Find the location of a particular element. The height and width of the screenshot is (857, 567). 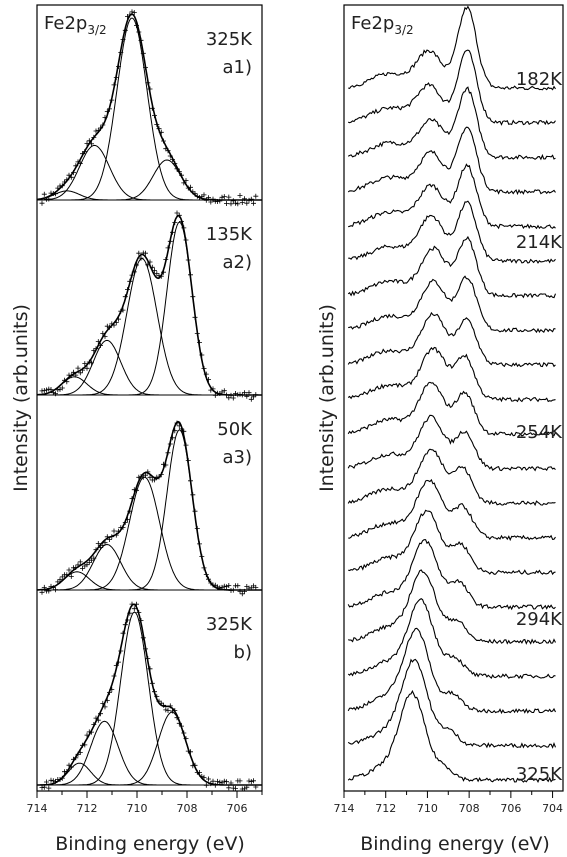

panel-tag-label: b) is located at coordinates (243, 652).